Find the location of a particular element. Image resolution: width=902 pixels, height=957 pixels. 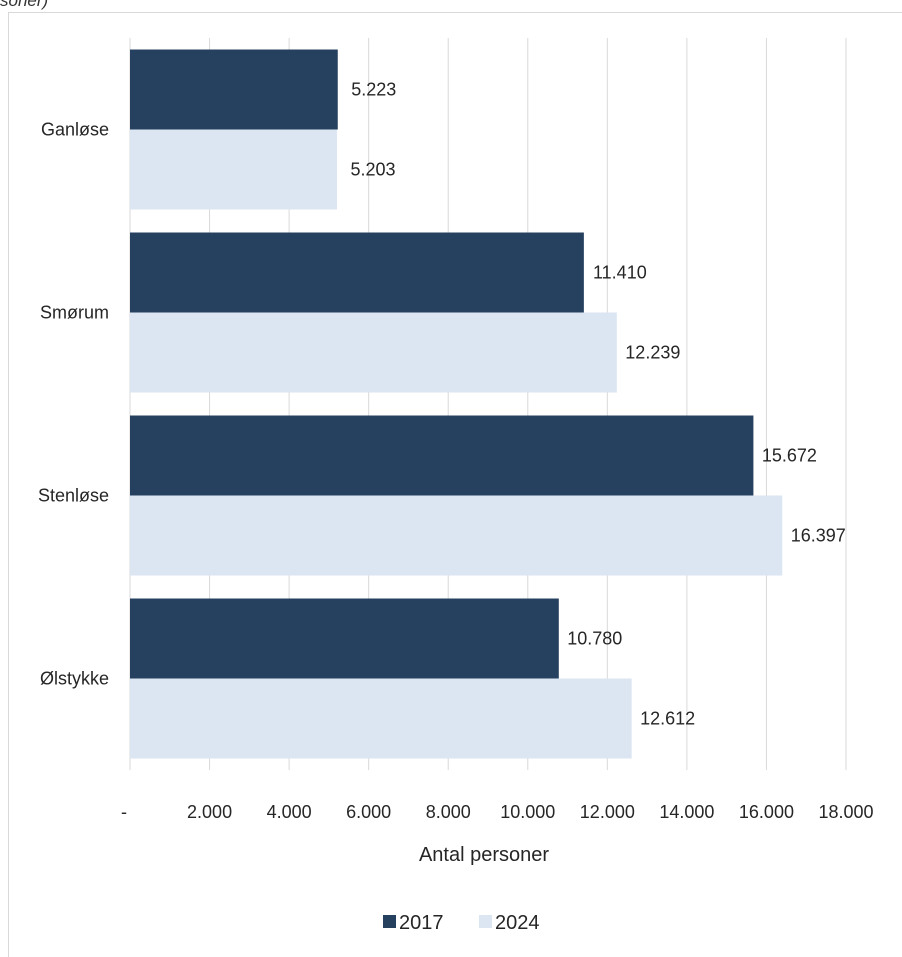

legend-label: 2017 is located at coordinates (421, 923).